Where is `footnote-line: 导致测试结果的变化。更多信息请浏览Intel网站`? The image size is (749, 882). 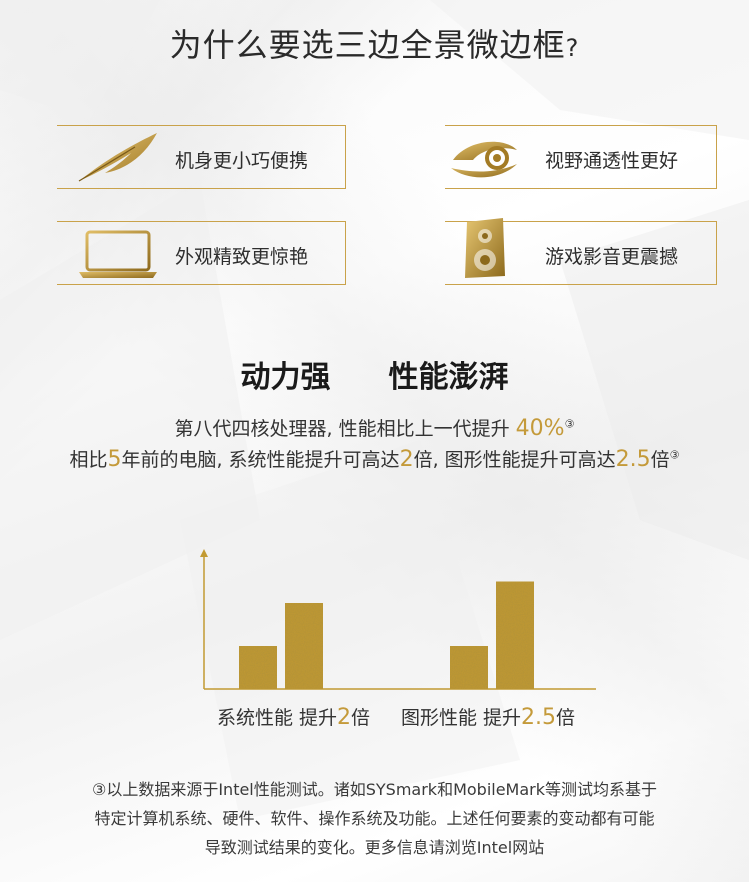 footnote-line: 导致测试结果的变化。更多信息请浏览Intel网站 is located at coordinates (374, 847).